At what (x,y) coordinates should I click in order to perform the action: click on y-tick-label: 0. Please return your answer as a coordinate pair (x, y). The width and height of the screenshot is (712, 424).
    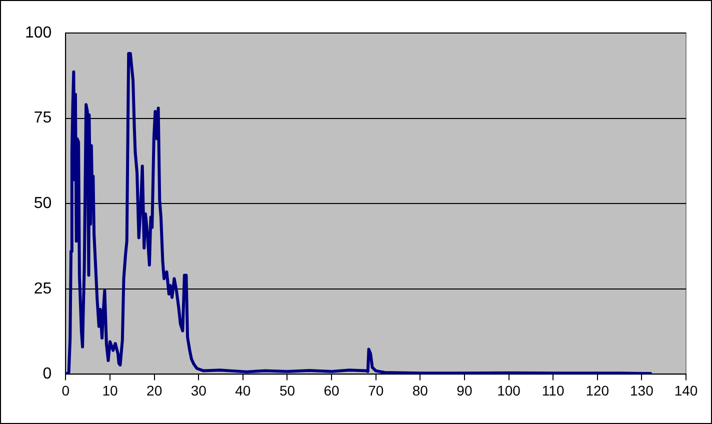
    Looking at the image, I should click on (47, 374).